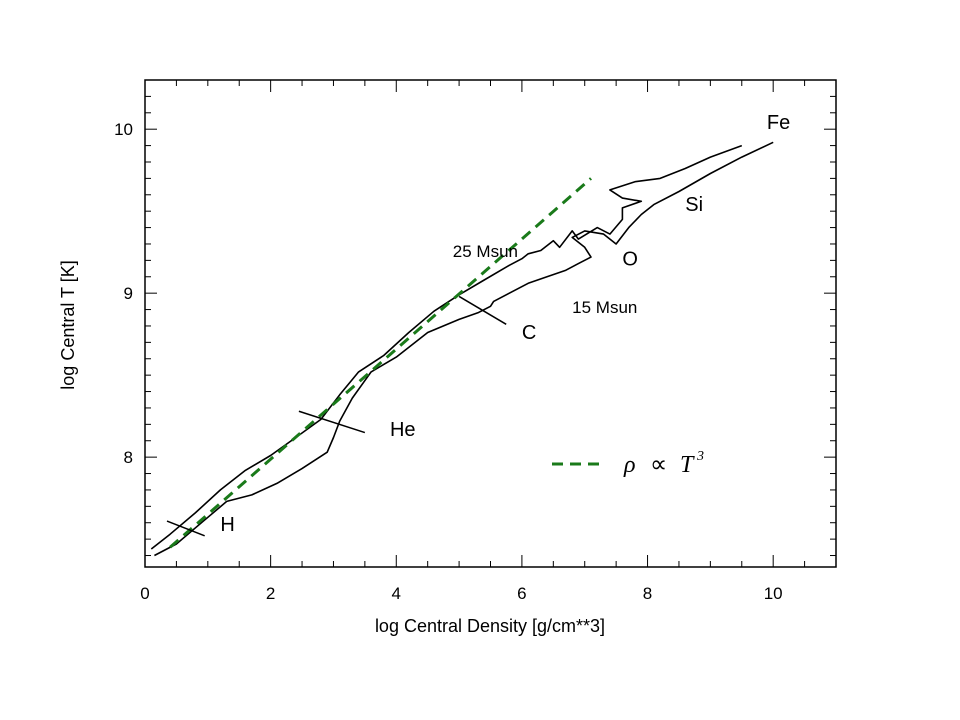 This screenshot has height=720, width=960. Describe the element at coordinates (403, 430) in the screenshot. I see `element-label: He` at that location.